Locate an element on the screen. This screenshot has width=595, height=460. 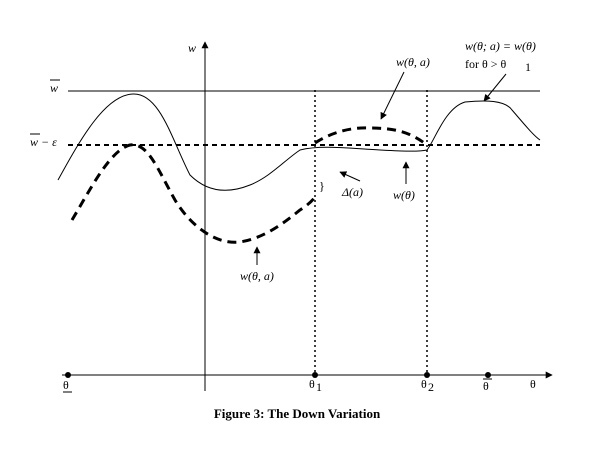
theta1-dot is located at coordinates (315, 375).